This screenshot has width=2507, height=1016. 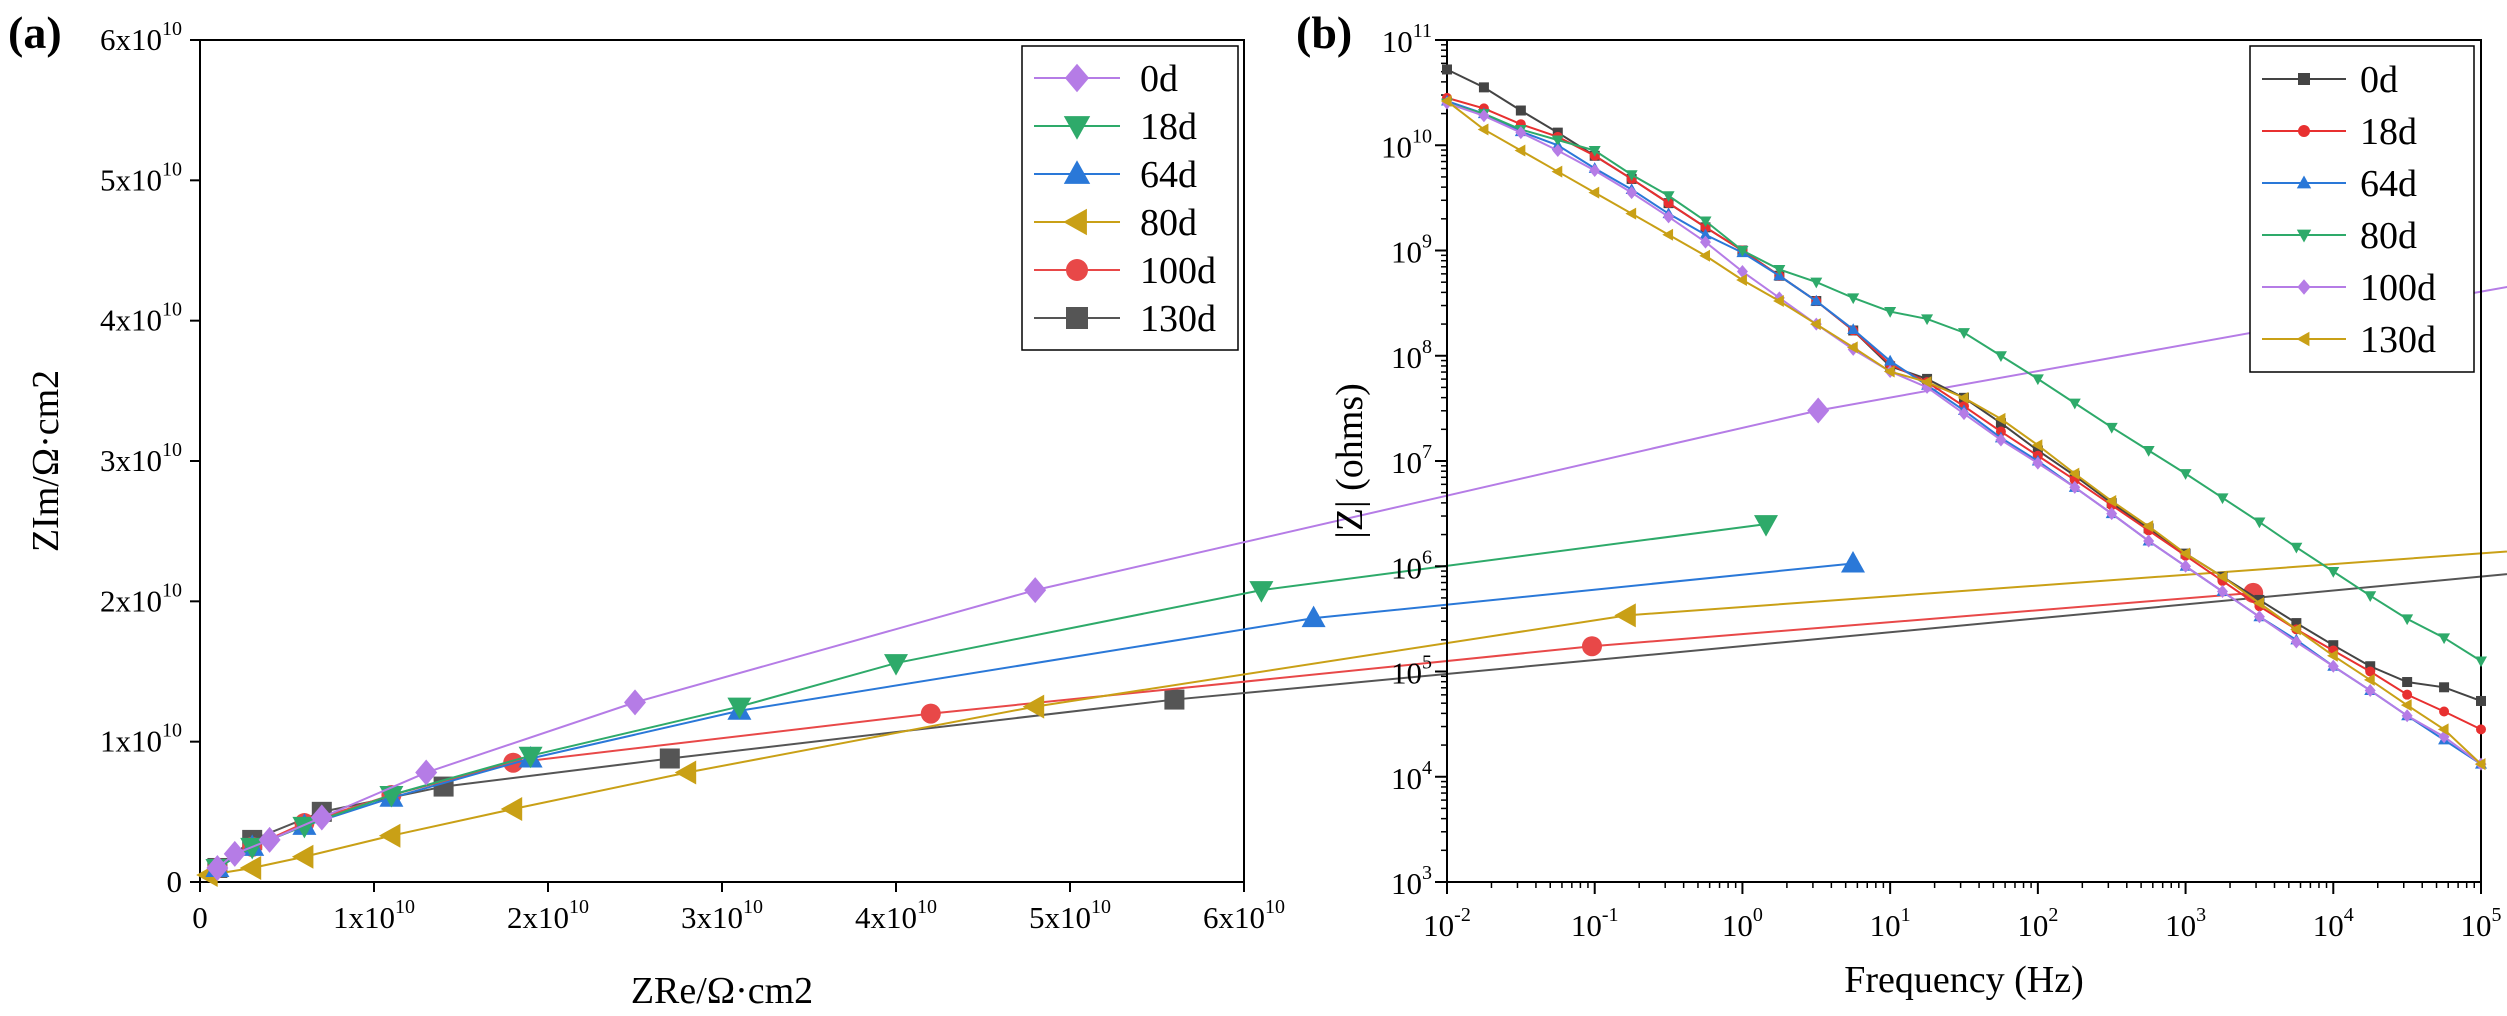 What do you see at coordinates (200, 917) in the screenshot?
I see `x-tick-label: 0` at bounding box center [200, 917].